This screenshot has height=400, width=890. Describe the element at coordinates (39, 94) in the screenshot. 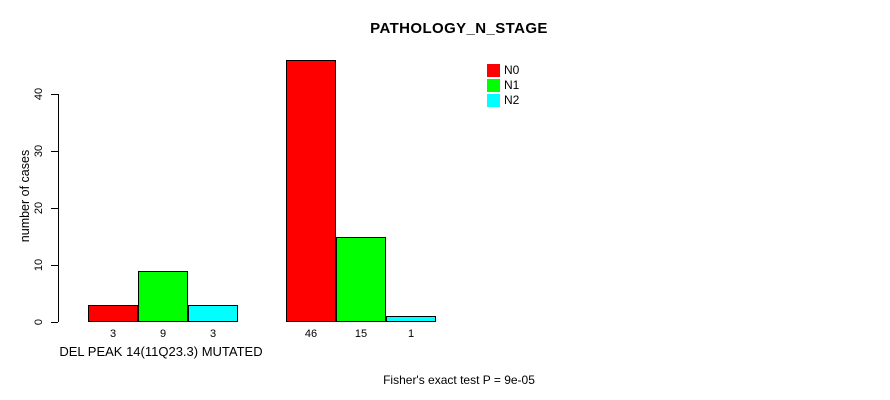

I see `y-tick-label: 40` at that location.